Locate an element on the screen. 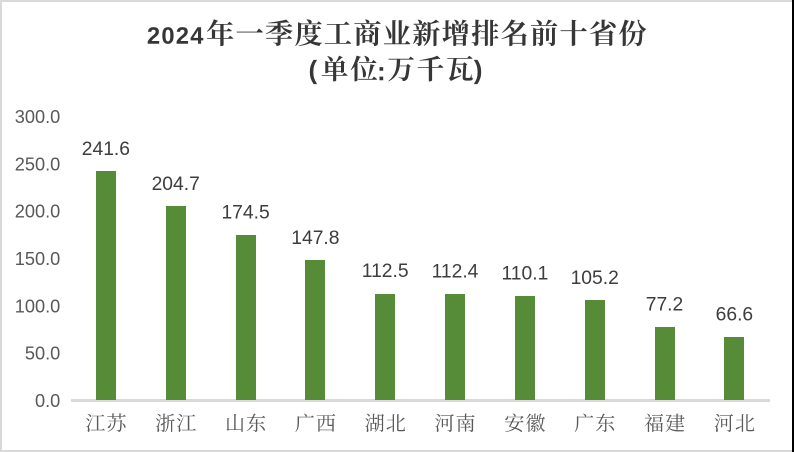 The image size is (794, 452). svg-text: 300.0 is located at coordinates (38, 117).